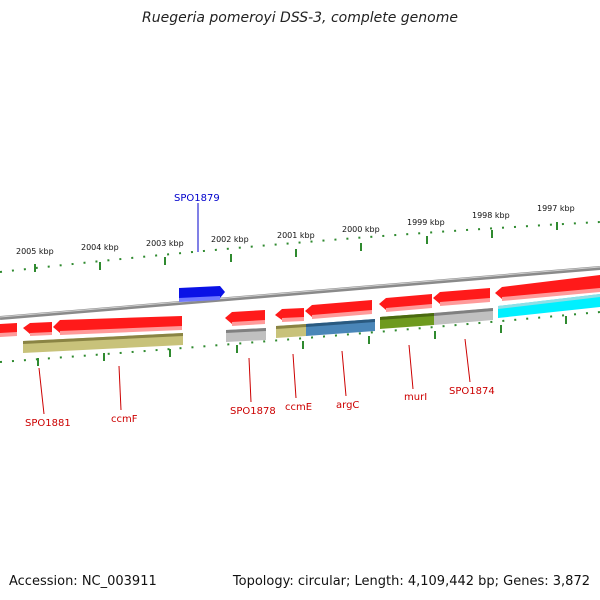 This screenshot has width=600, height=600. I want to click on kbp-label: 1998 kbp, so click(491, 215).